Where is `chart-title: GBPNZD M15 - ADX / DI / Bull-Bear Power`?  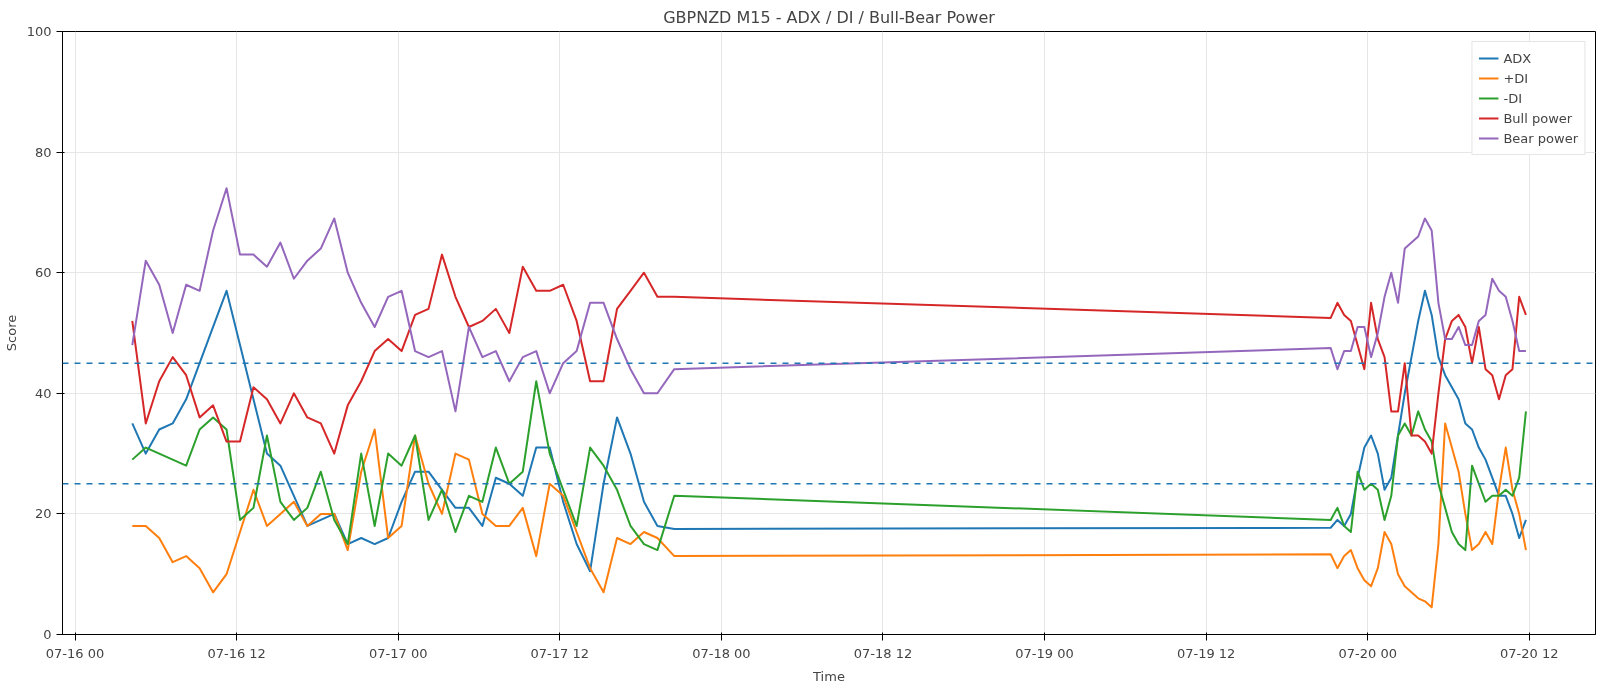 chart-title: GBPNZD M15 - ADX / DI / Bull-Bear Power is located at coordinates (829, 17).